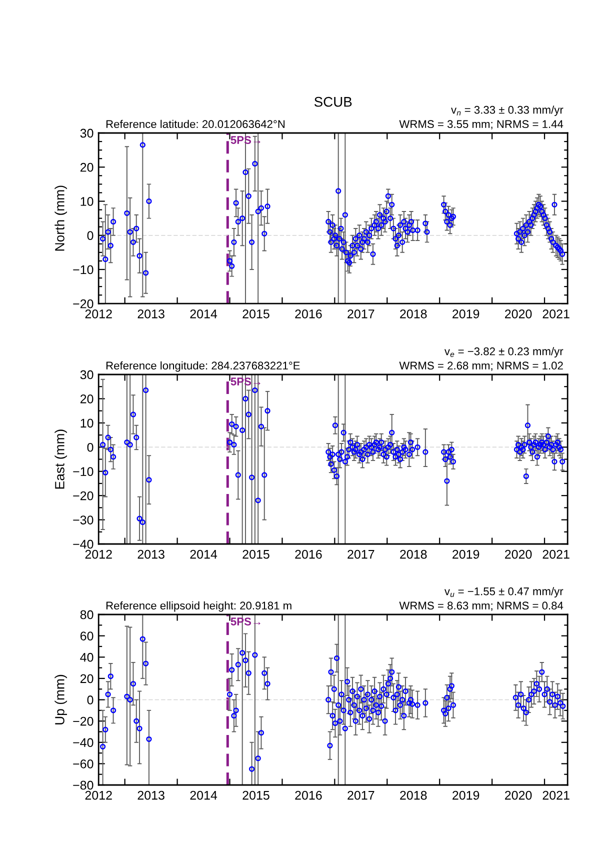 This screenshot has width=595, height=842. Describe the element at coordinates (60, 699) in the screenshot. I see `y-axis-title: Up (mm)` at that location.